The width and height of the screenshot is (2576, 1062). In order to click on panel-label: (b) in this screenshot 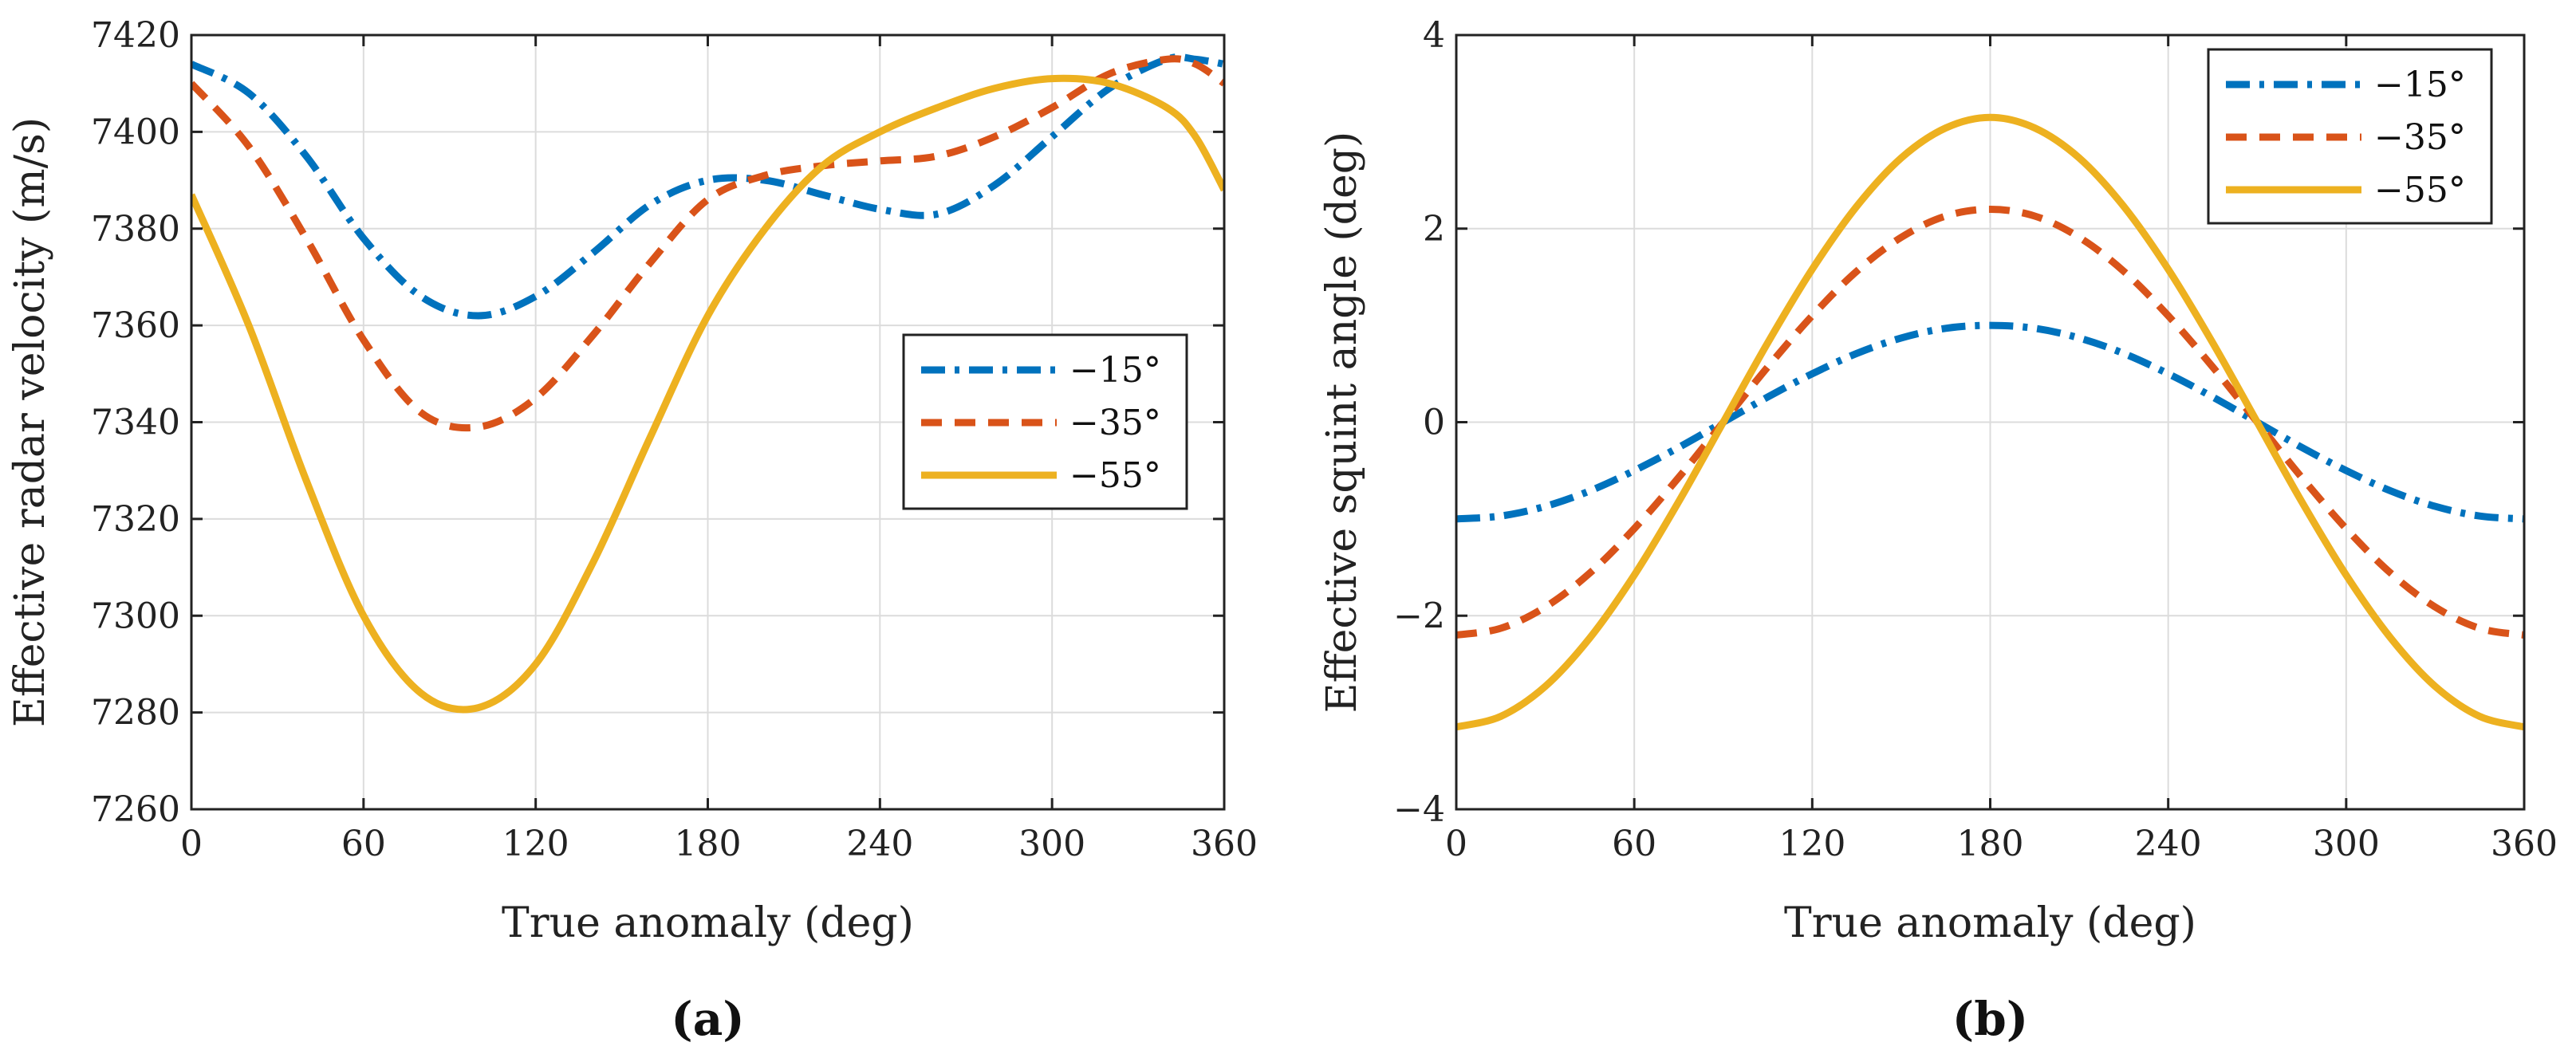, I will do `click(1990, 1019)`.